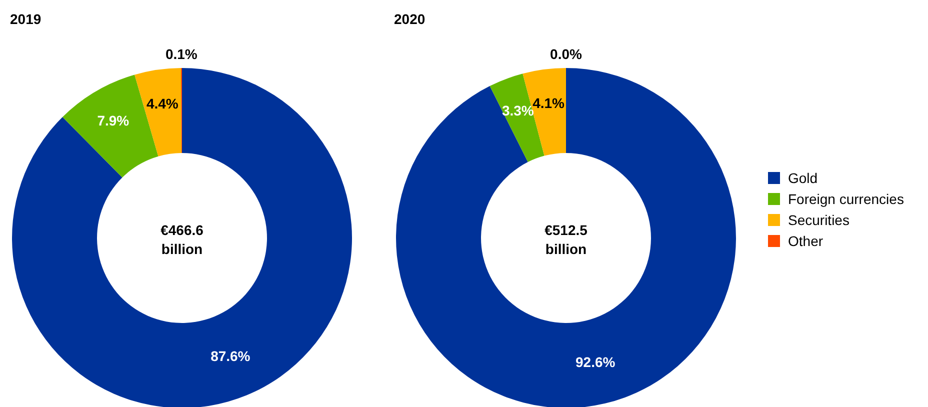  What do you see at coordinates (230, 356) in the screenshot?
I see `data-label: 87.6%` at bounding box center [230, 356].